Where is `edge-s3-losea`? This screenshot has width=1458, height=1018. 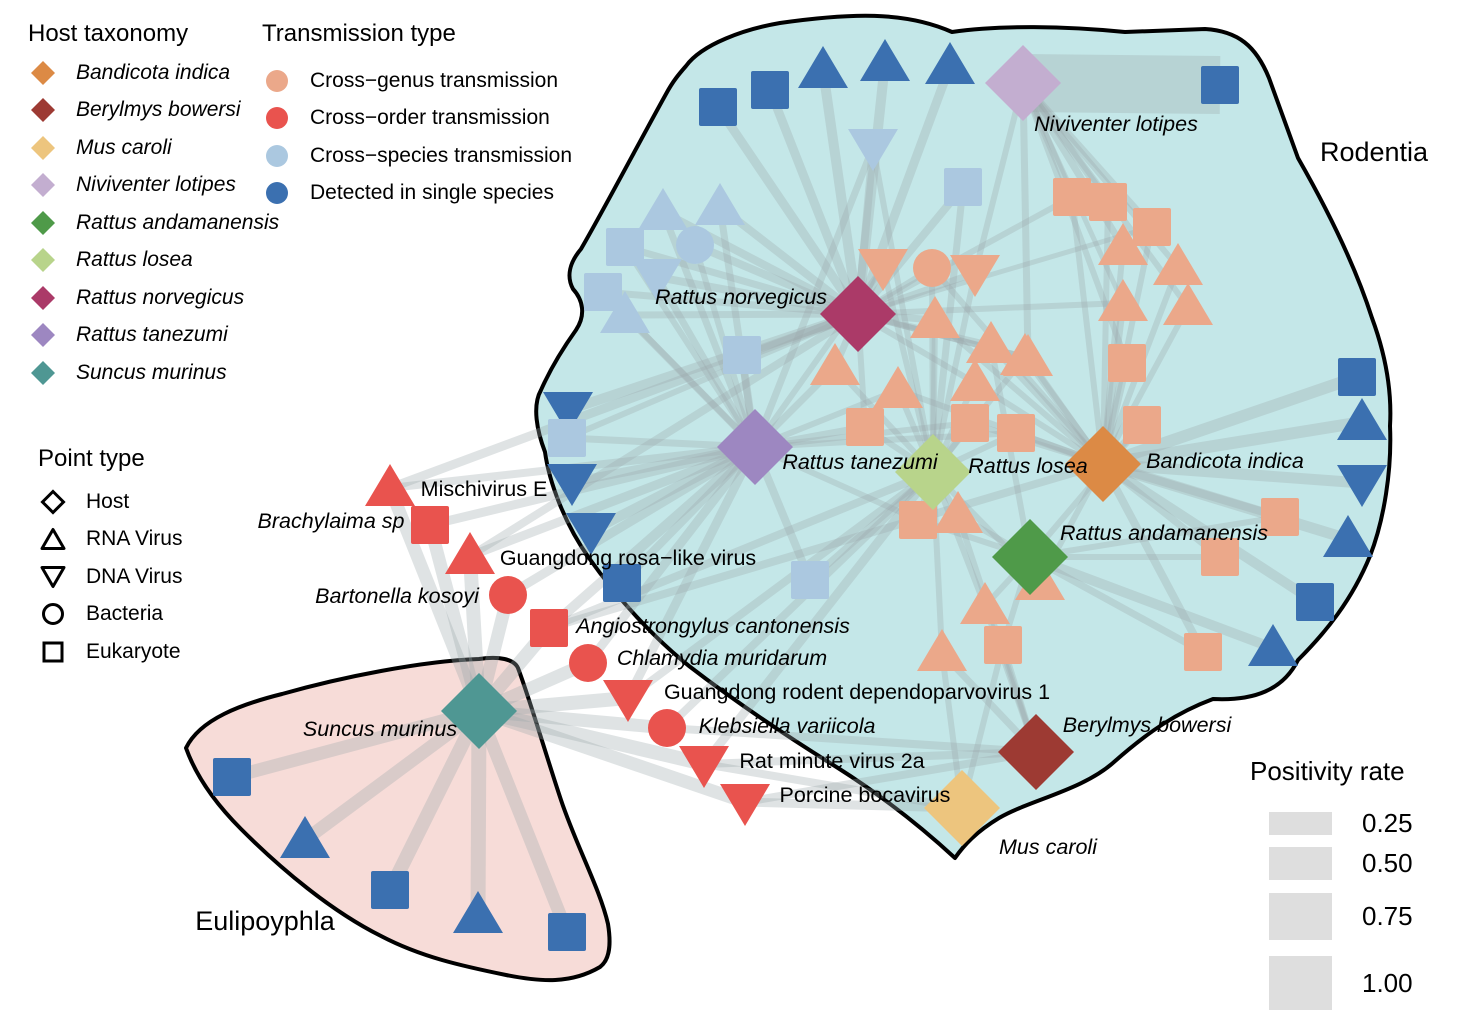
edge-s3-losea is located at coordinates (954, 372).